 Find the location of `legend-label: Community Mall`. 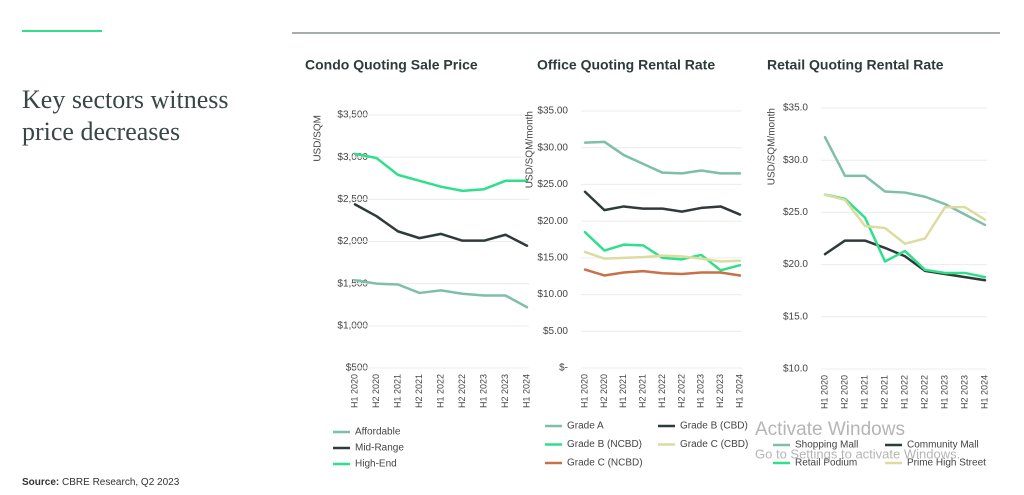

legend-label: Community Mall is located at coordinates (943, 445).